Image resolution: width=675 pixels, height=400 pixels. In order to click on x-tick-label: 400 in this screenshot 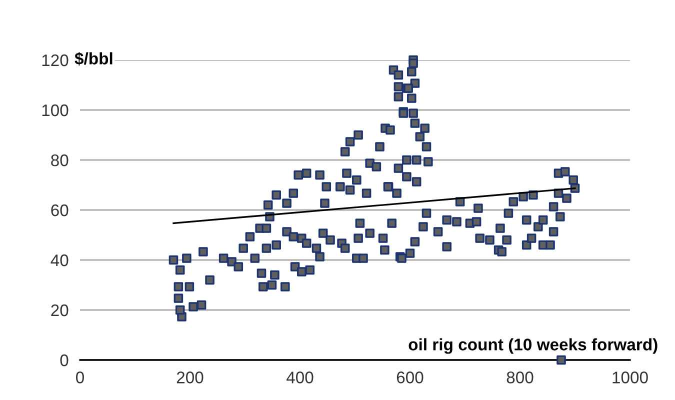, I will do `click(300, 378)`.